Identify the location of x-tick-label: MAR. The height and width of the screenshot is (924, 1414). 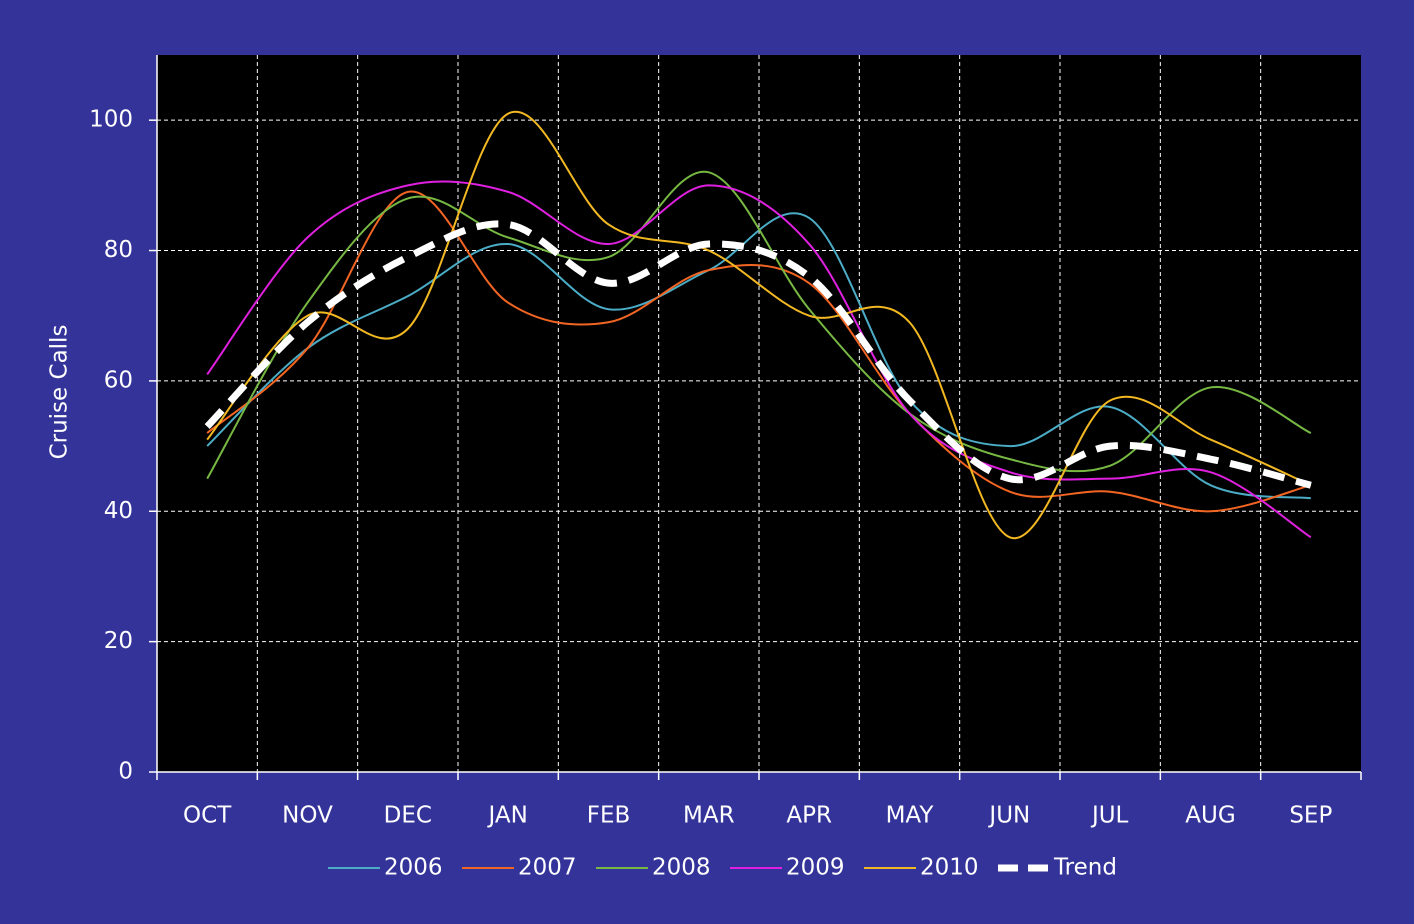
(709, 816).